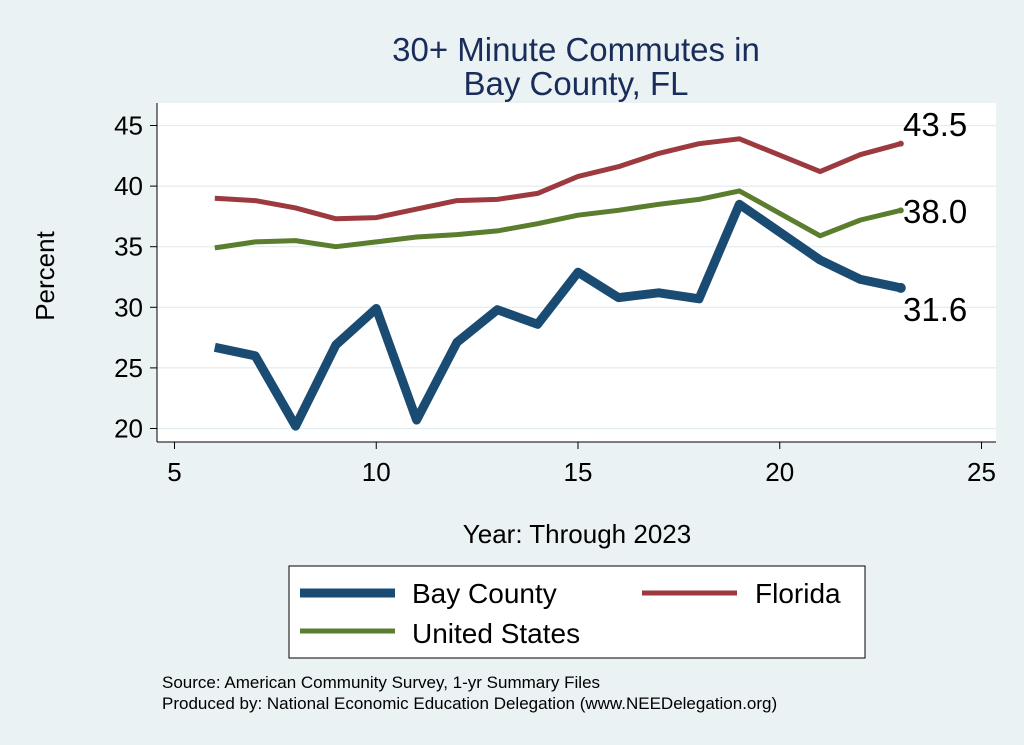 The image size is (1024, 745). I want to click on y-tick-label: 35, so click(128, 247).